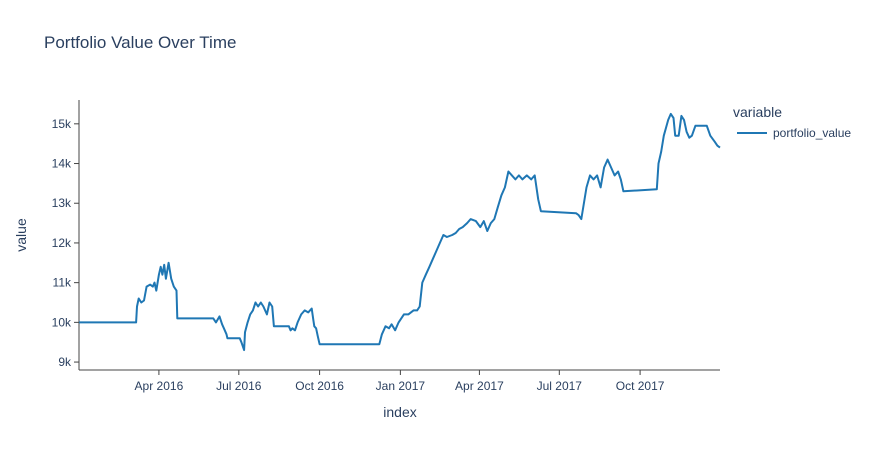 The height and width of the screenshot is (450, 879). I want to click on legend-label: portfolio_value, so click(812, 133).